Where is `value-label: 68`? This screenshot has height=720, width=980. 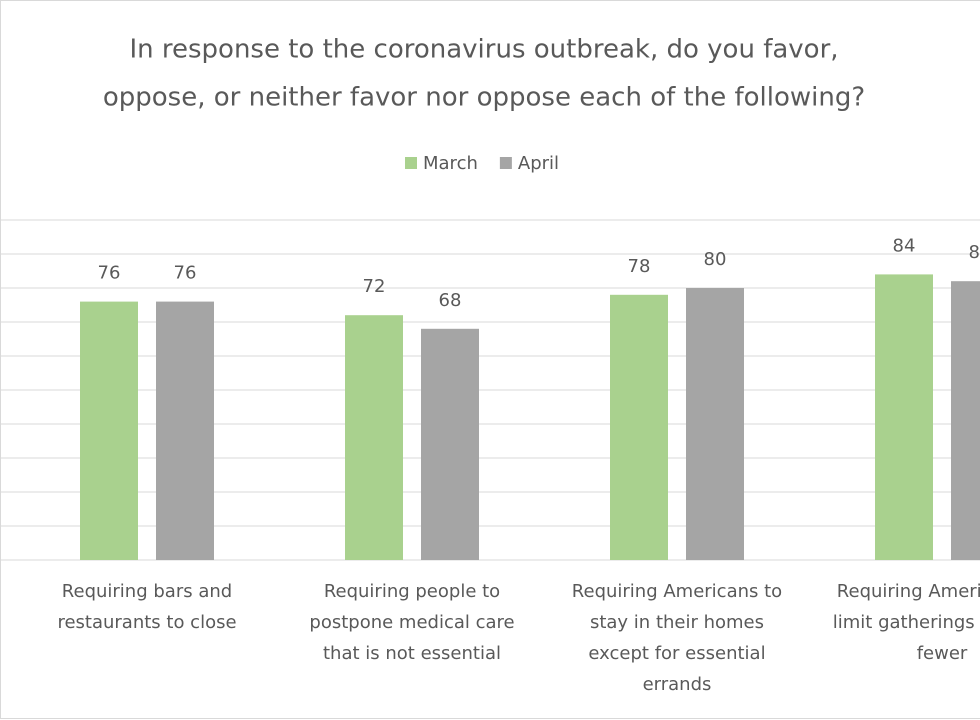 value-label: 68 is located at coordinates (450, 300).